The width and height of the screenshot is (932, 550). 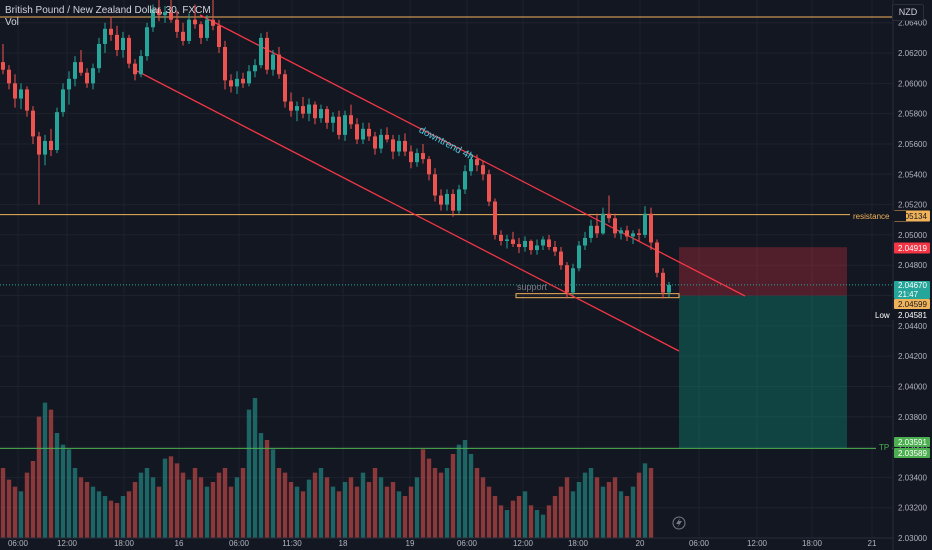 What do you see at coordinates (912, 417) in the screenshot?
I see `price-tick-label: 2.03800` at bounding box center [912, 417].